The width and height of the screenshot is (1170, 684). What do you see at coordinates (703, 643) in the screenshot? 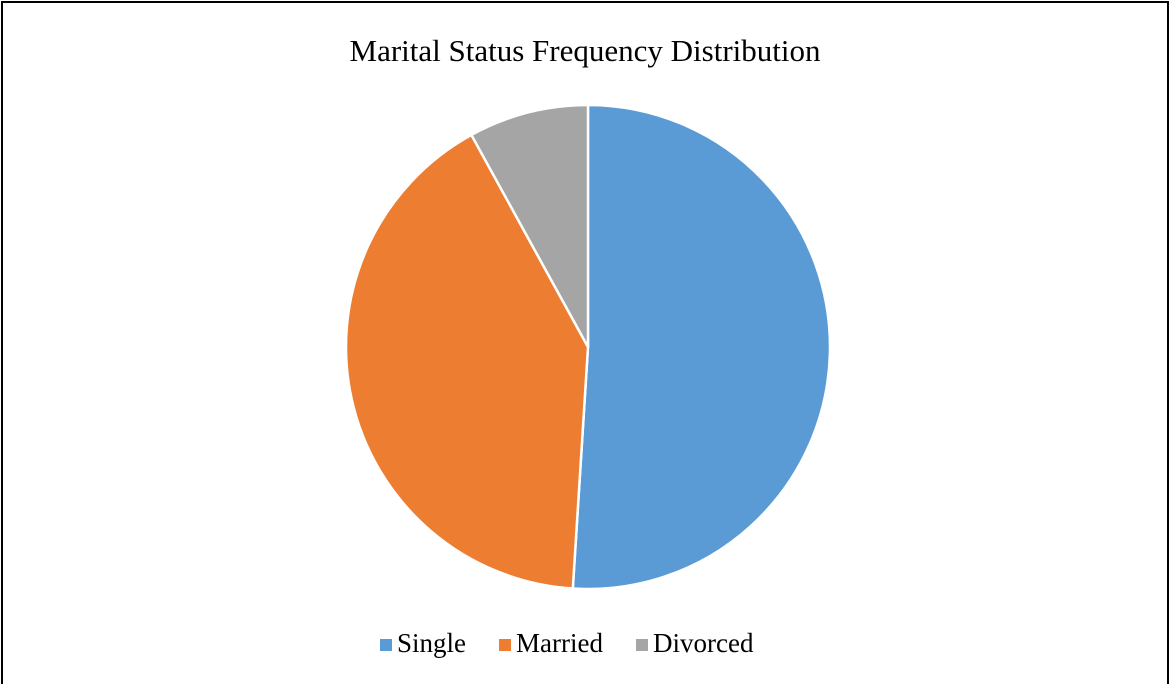
I see `legend-label: Divorced` at bounding box center [703, 643].